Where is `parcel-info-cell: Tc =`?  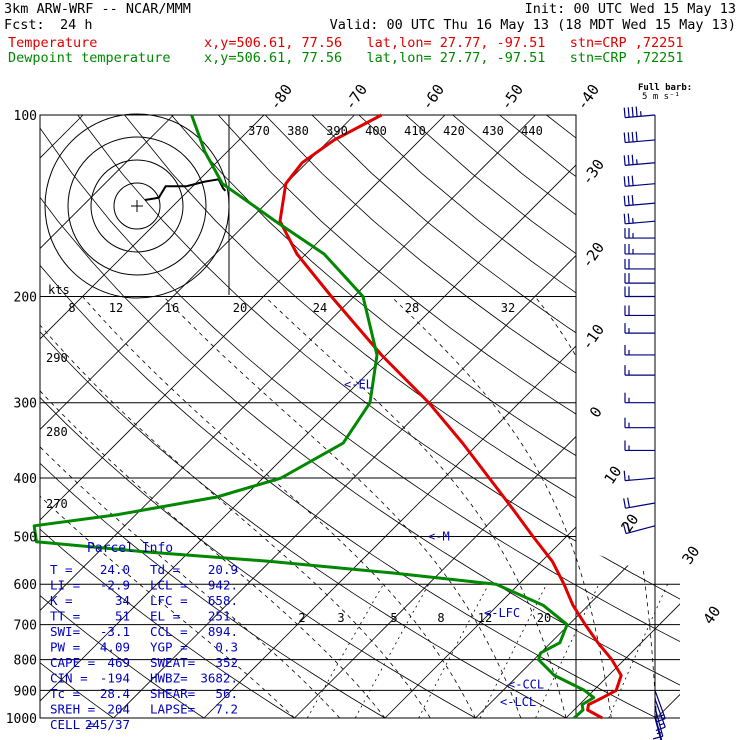 parcel-info-cell: Tc = is located at coordinates (65, 693).